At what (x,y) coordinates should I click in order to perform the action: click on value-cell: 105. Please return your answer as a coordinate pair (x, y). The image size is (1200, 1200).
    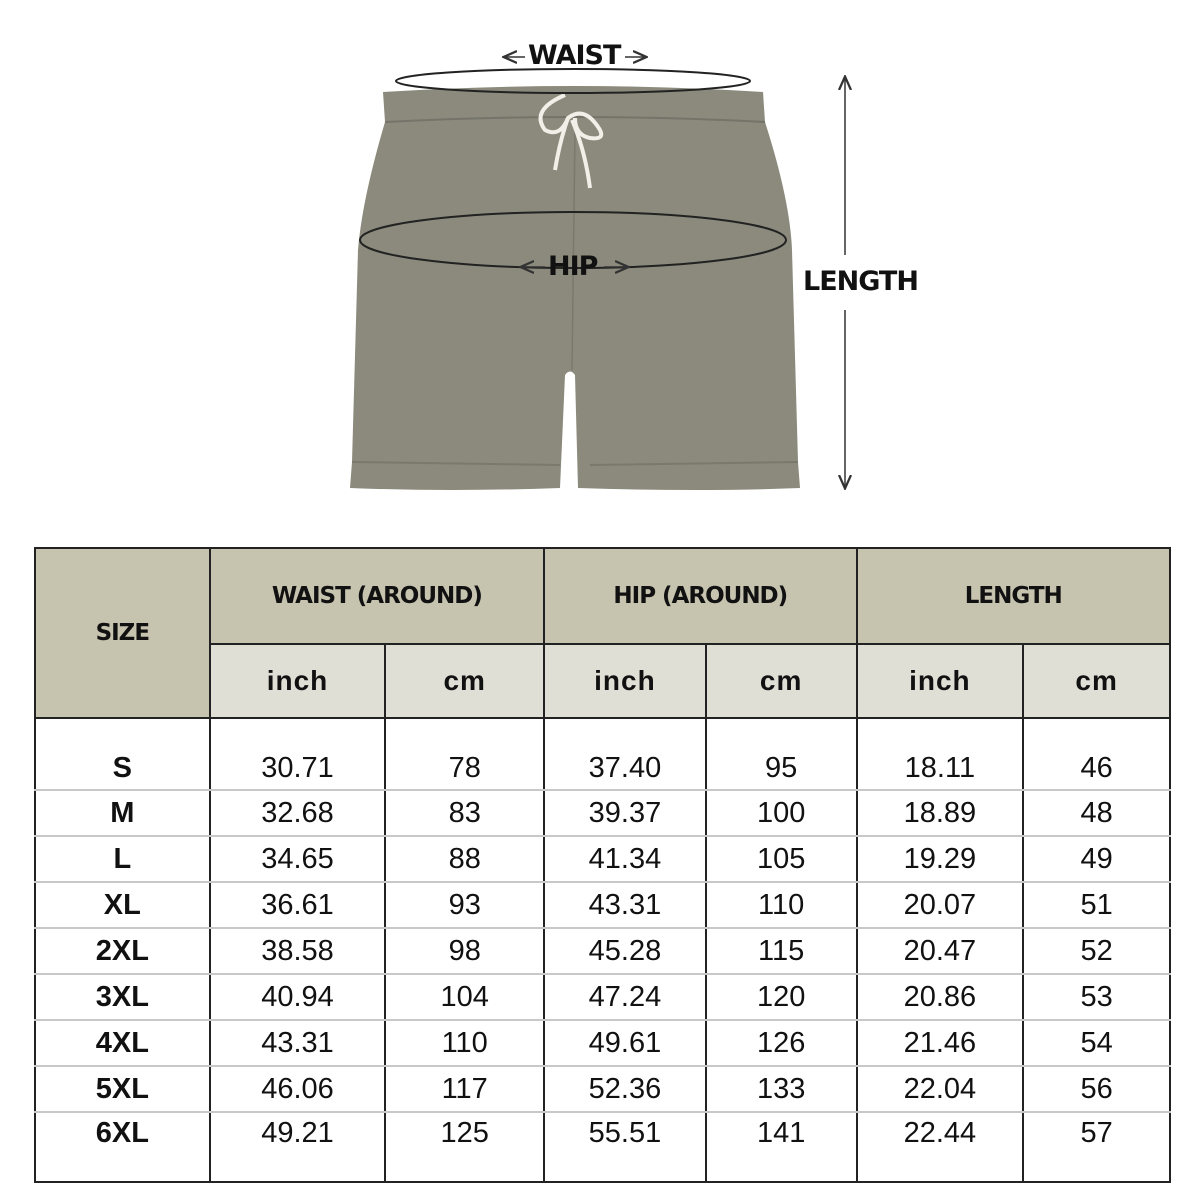
    Looking at the image, I should click on (781, 859).